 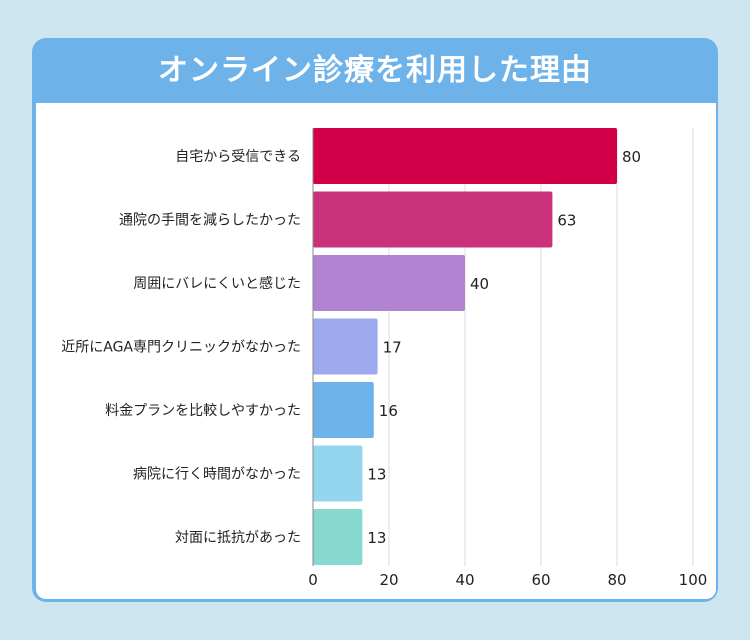 What do you see at coordinates (238, 157) in the screenshot?
I see `category-label-0: 自宅から受信できる` at bounding box center [238, 157].